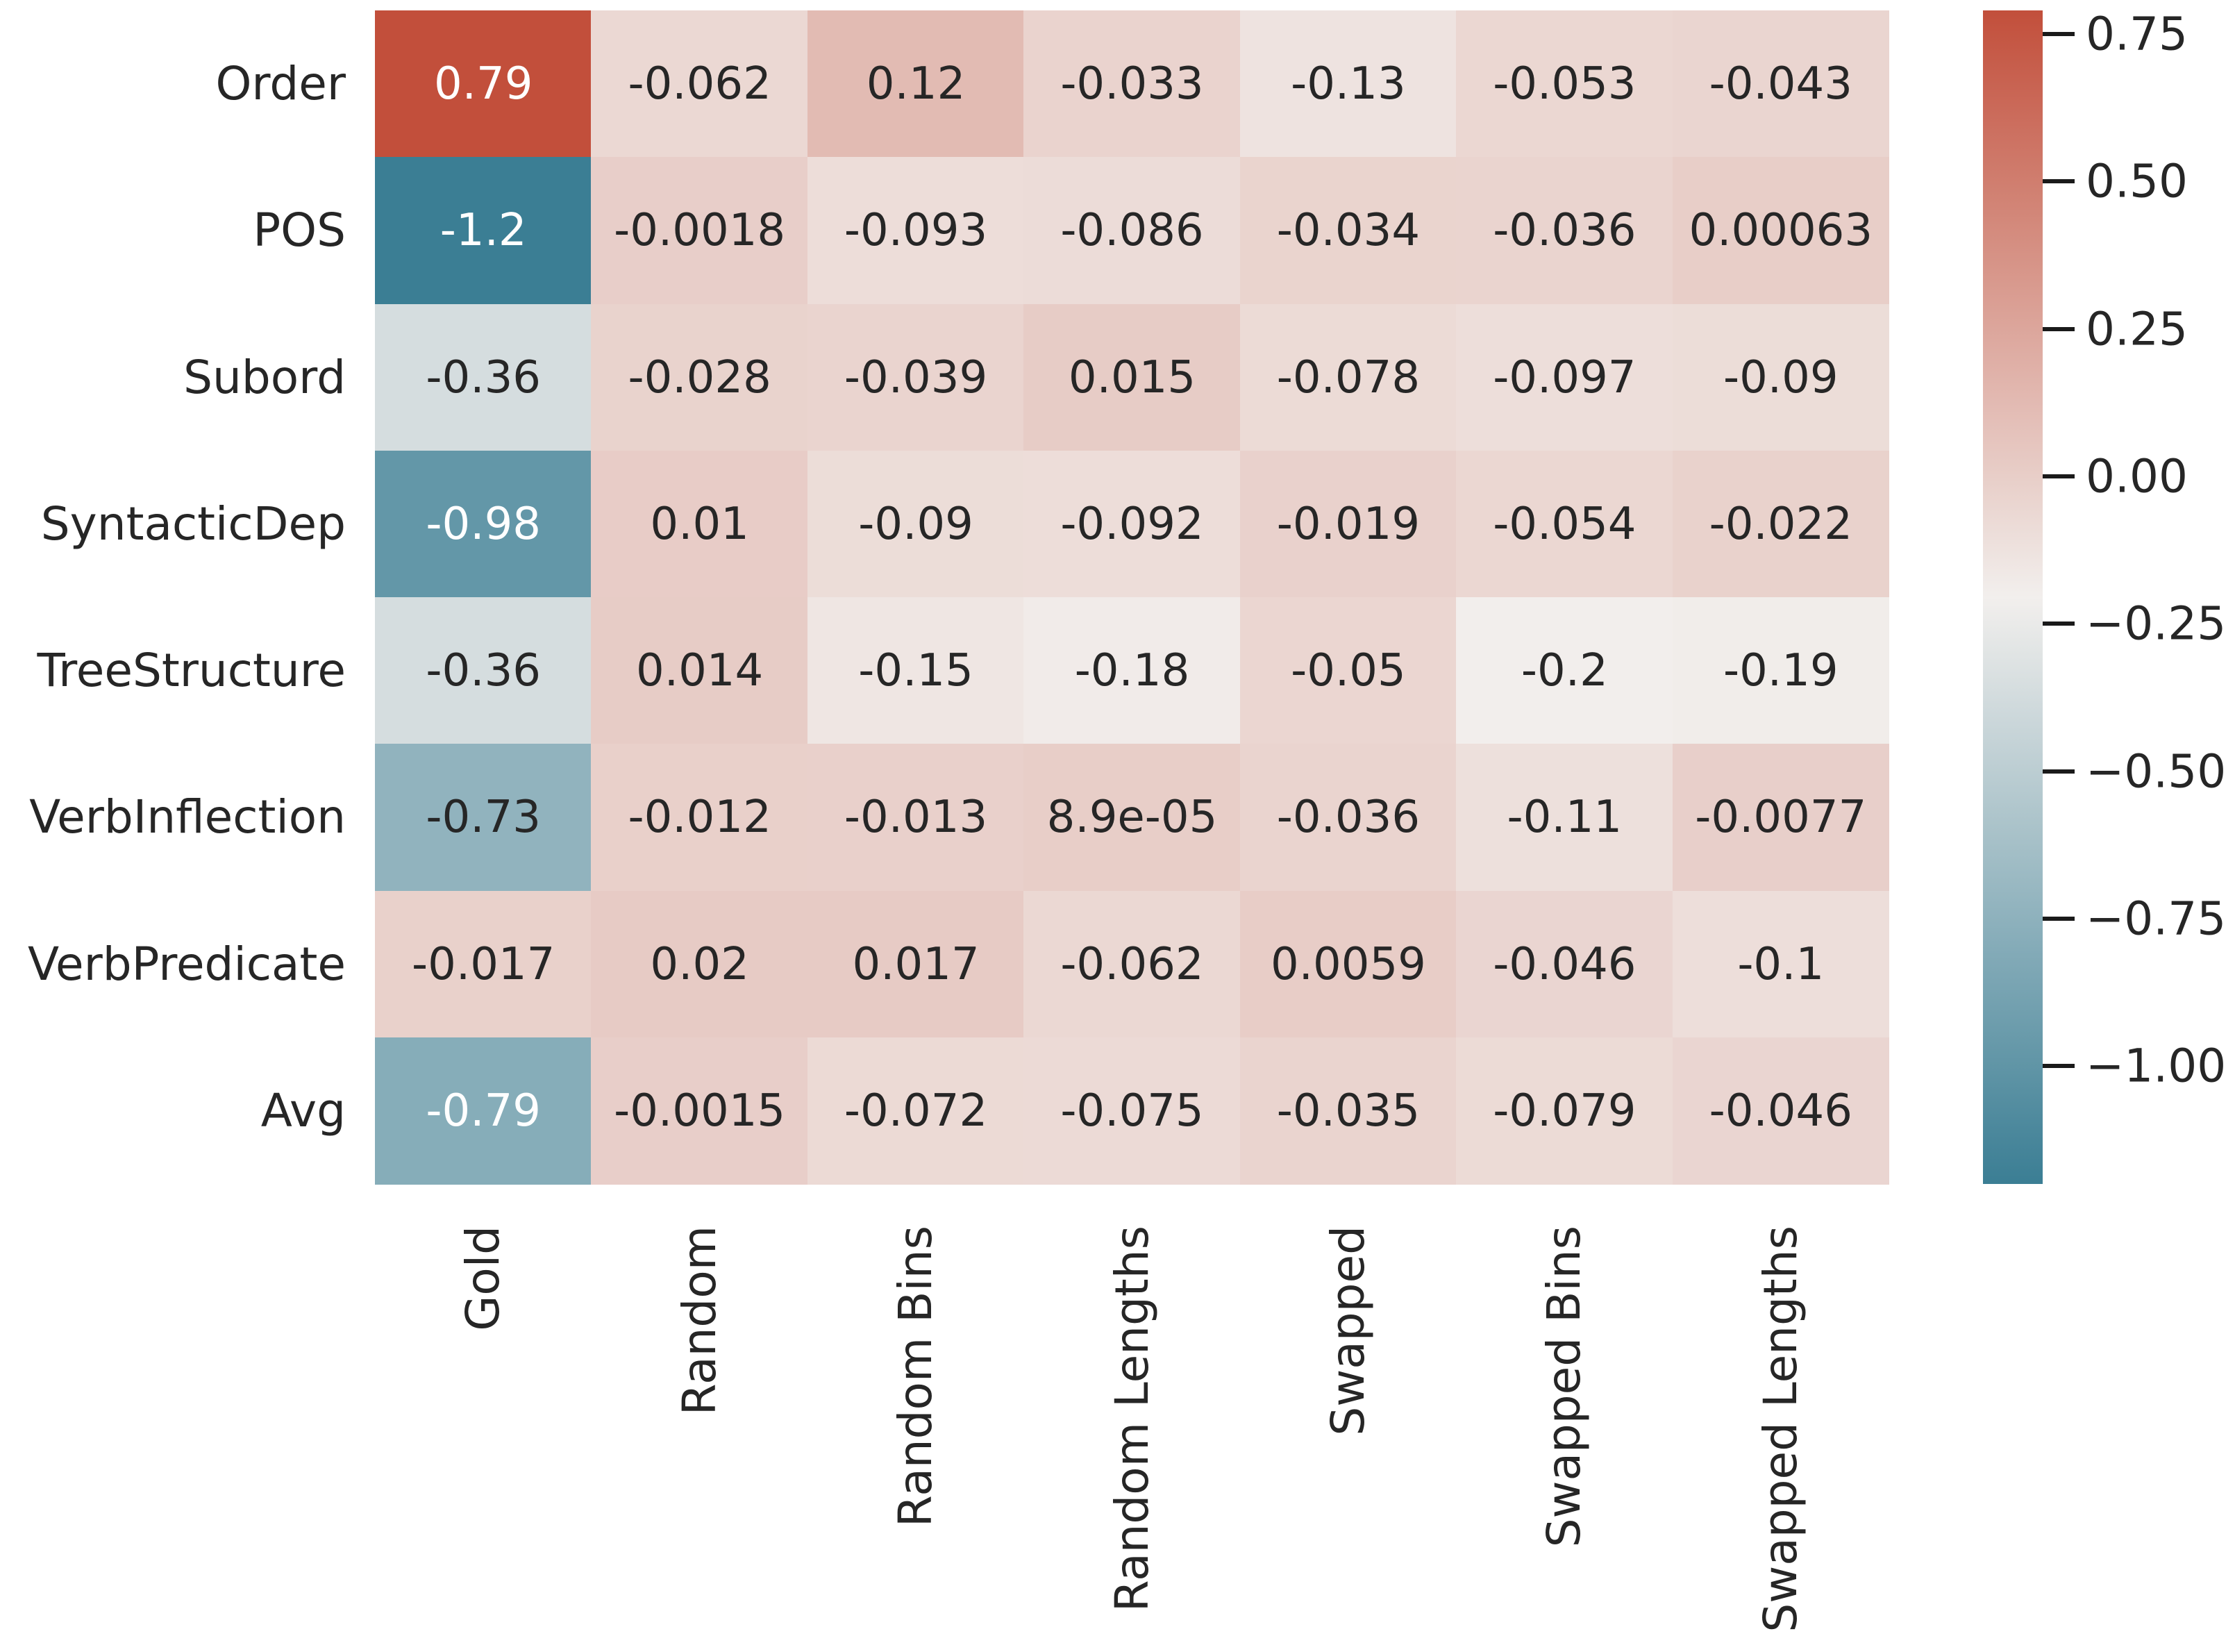 The image size is (2235, 1652). Describe the element at coordinates (2156, 623) in the screenshot. I see `colorbar-tick-label: −0.25` at that location.